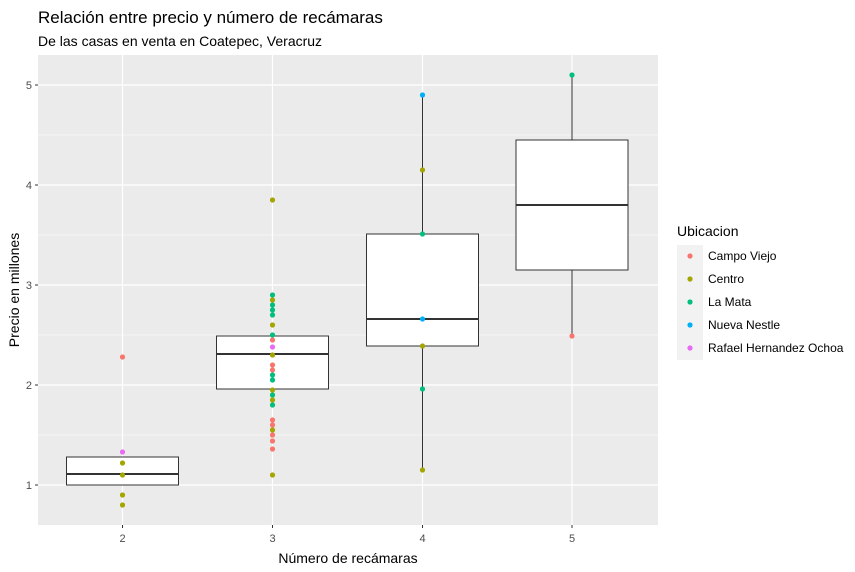 This screenshot has height=572, width=855. What do you see at coordinates (272, 539) in the screenshot?
I see `x-tick-label: 3` at bounding box center [272, 539].